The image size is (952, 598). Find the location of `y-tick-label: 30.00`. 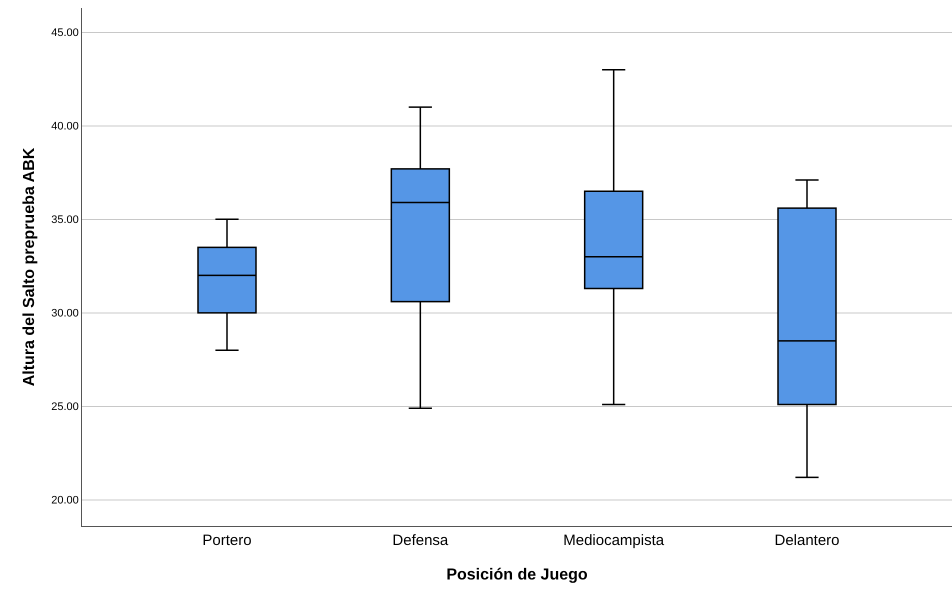

y-tick-label: 30.00 is located at coordinates (65, 314).